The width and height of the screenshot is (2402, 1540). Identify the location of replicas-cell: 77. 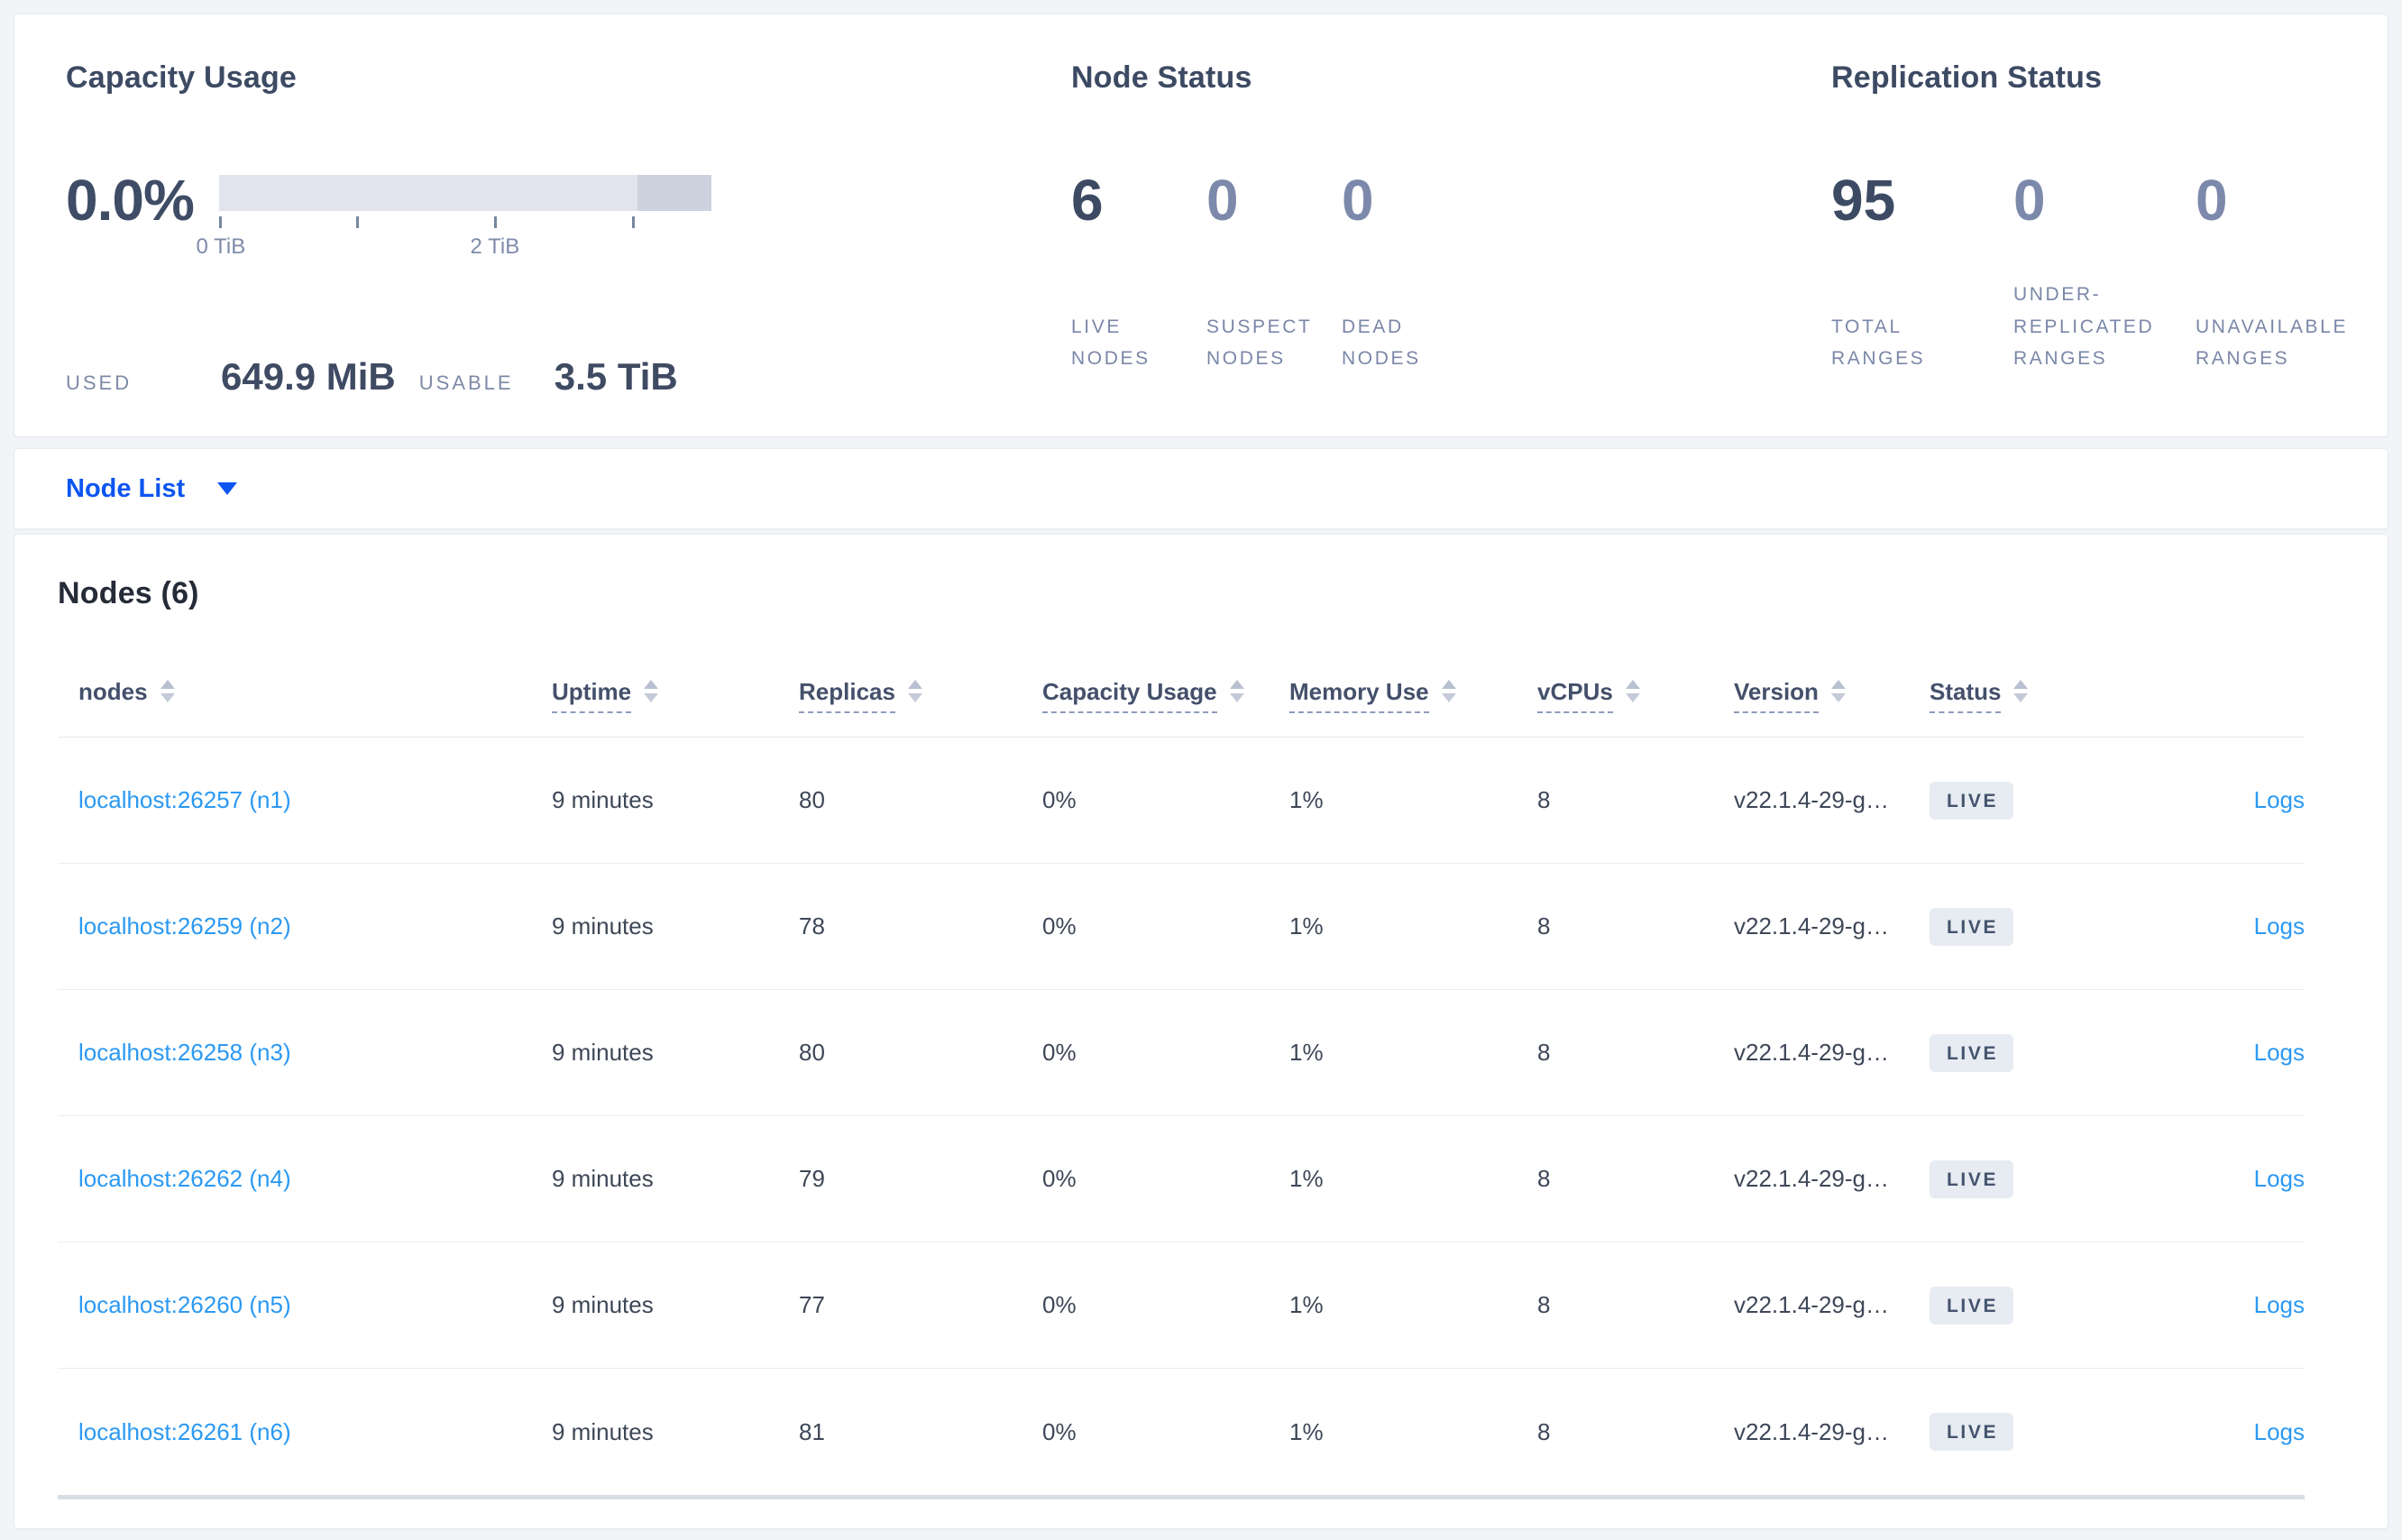
(812, 1304).